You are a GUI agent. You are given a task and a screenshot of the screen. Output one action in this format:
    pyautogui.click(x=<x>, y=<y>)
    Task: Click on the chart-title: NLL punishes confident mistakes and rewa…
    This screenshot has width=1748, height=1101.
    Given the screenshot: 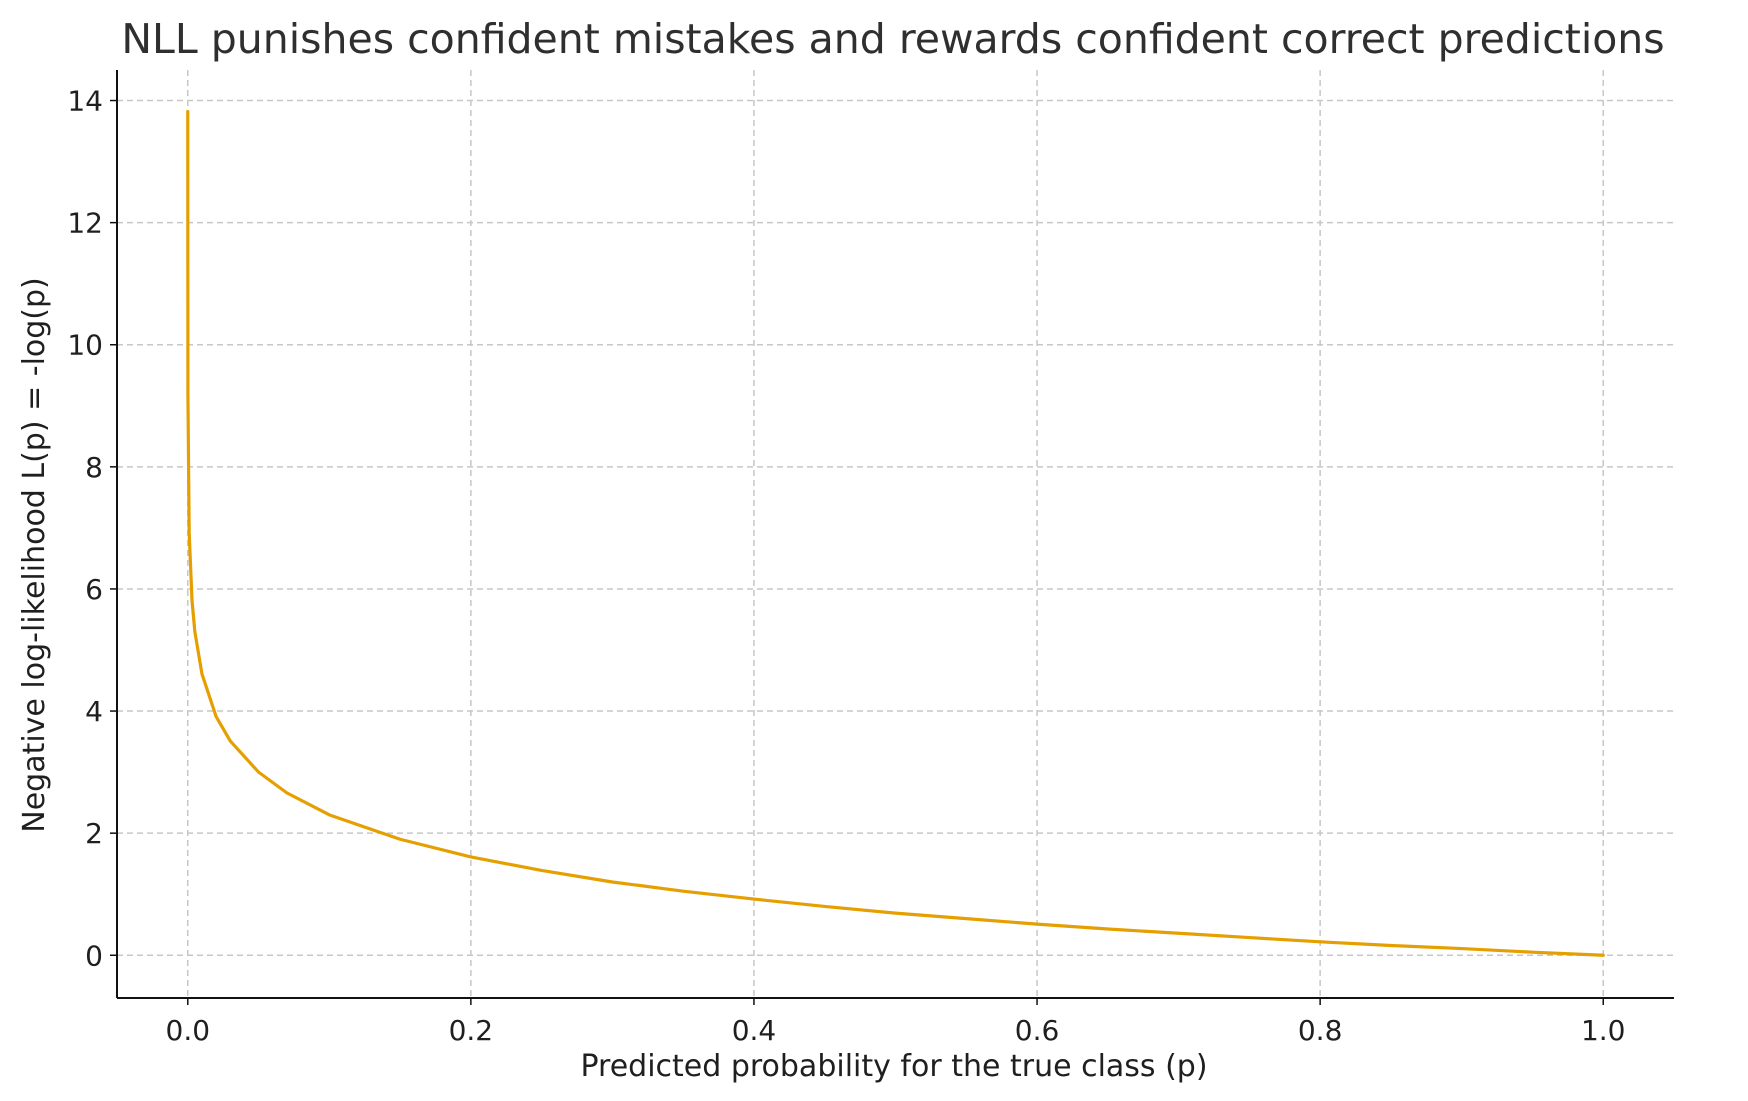 What is the action you would take?
    pyautogui.click(x=892, y=39)
    